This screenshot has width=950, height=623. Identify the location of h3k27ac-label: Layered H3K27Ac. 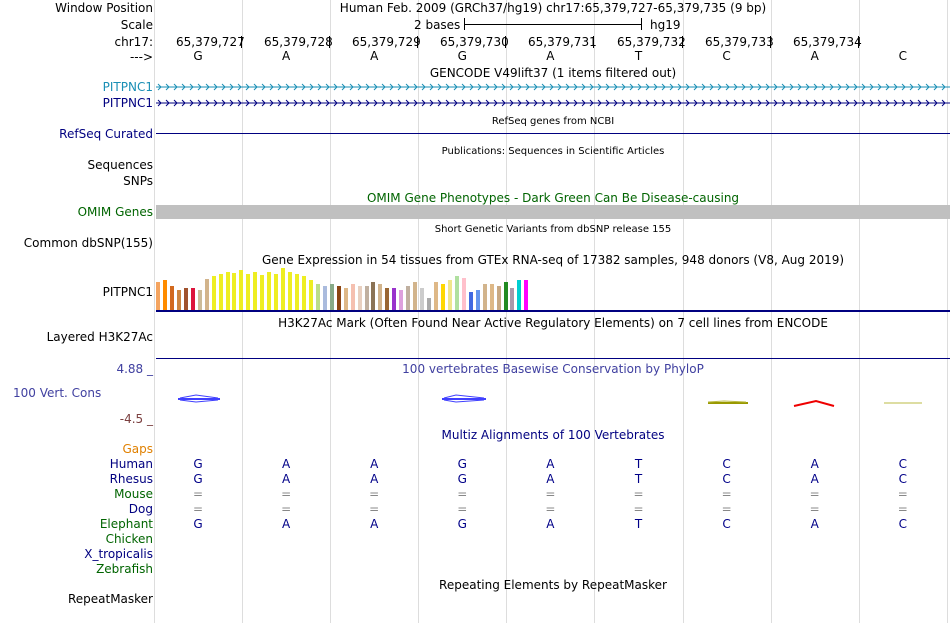
(99, 337).